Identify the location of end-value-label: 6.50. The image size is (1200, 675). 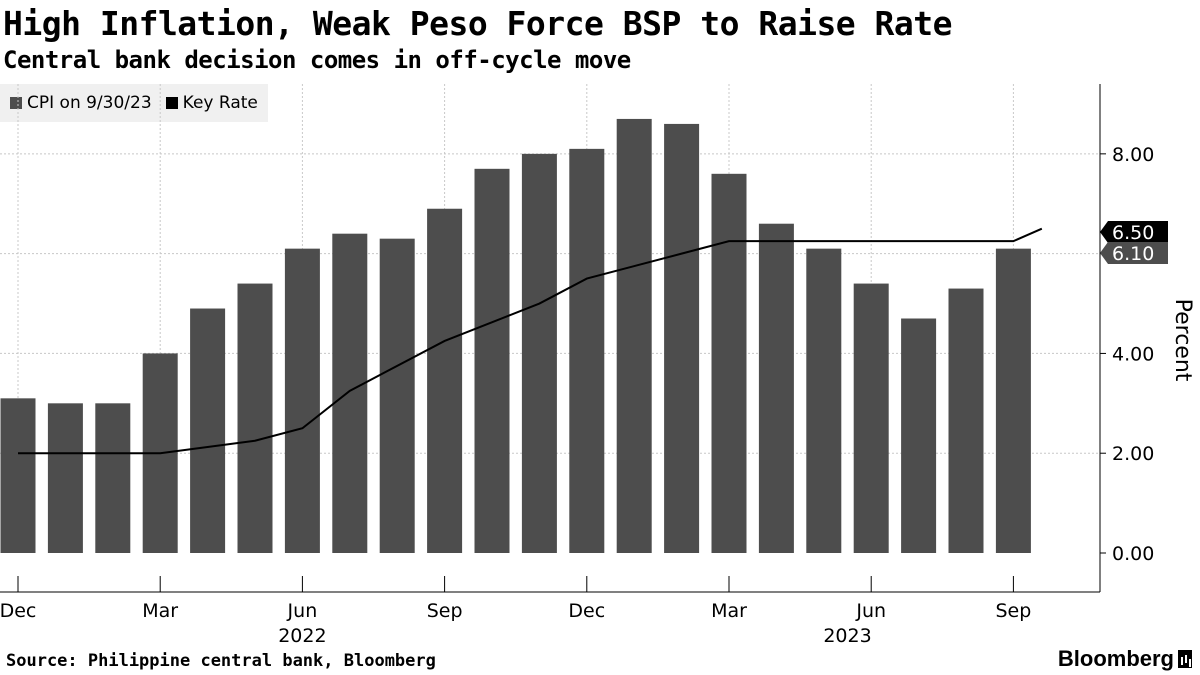
(1133, 233).